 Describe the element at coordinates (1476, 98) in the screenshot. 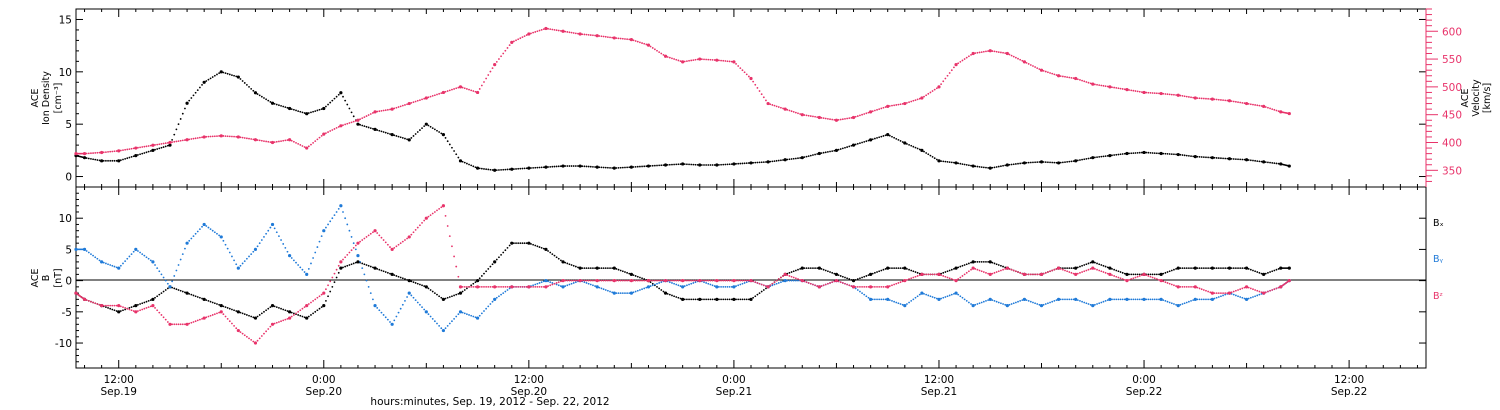

I see `velocity-label-line2: Velocity` at that location.